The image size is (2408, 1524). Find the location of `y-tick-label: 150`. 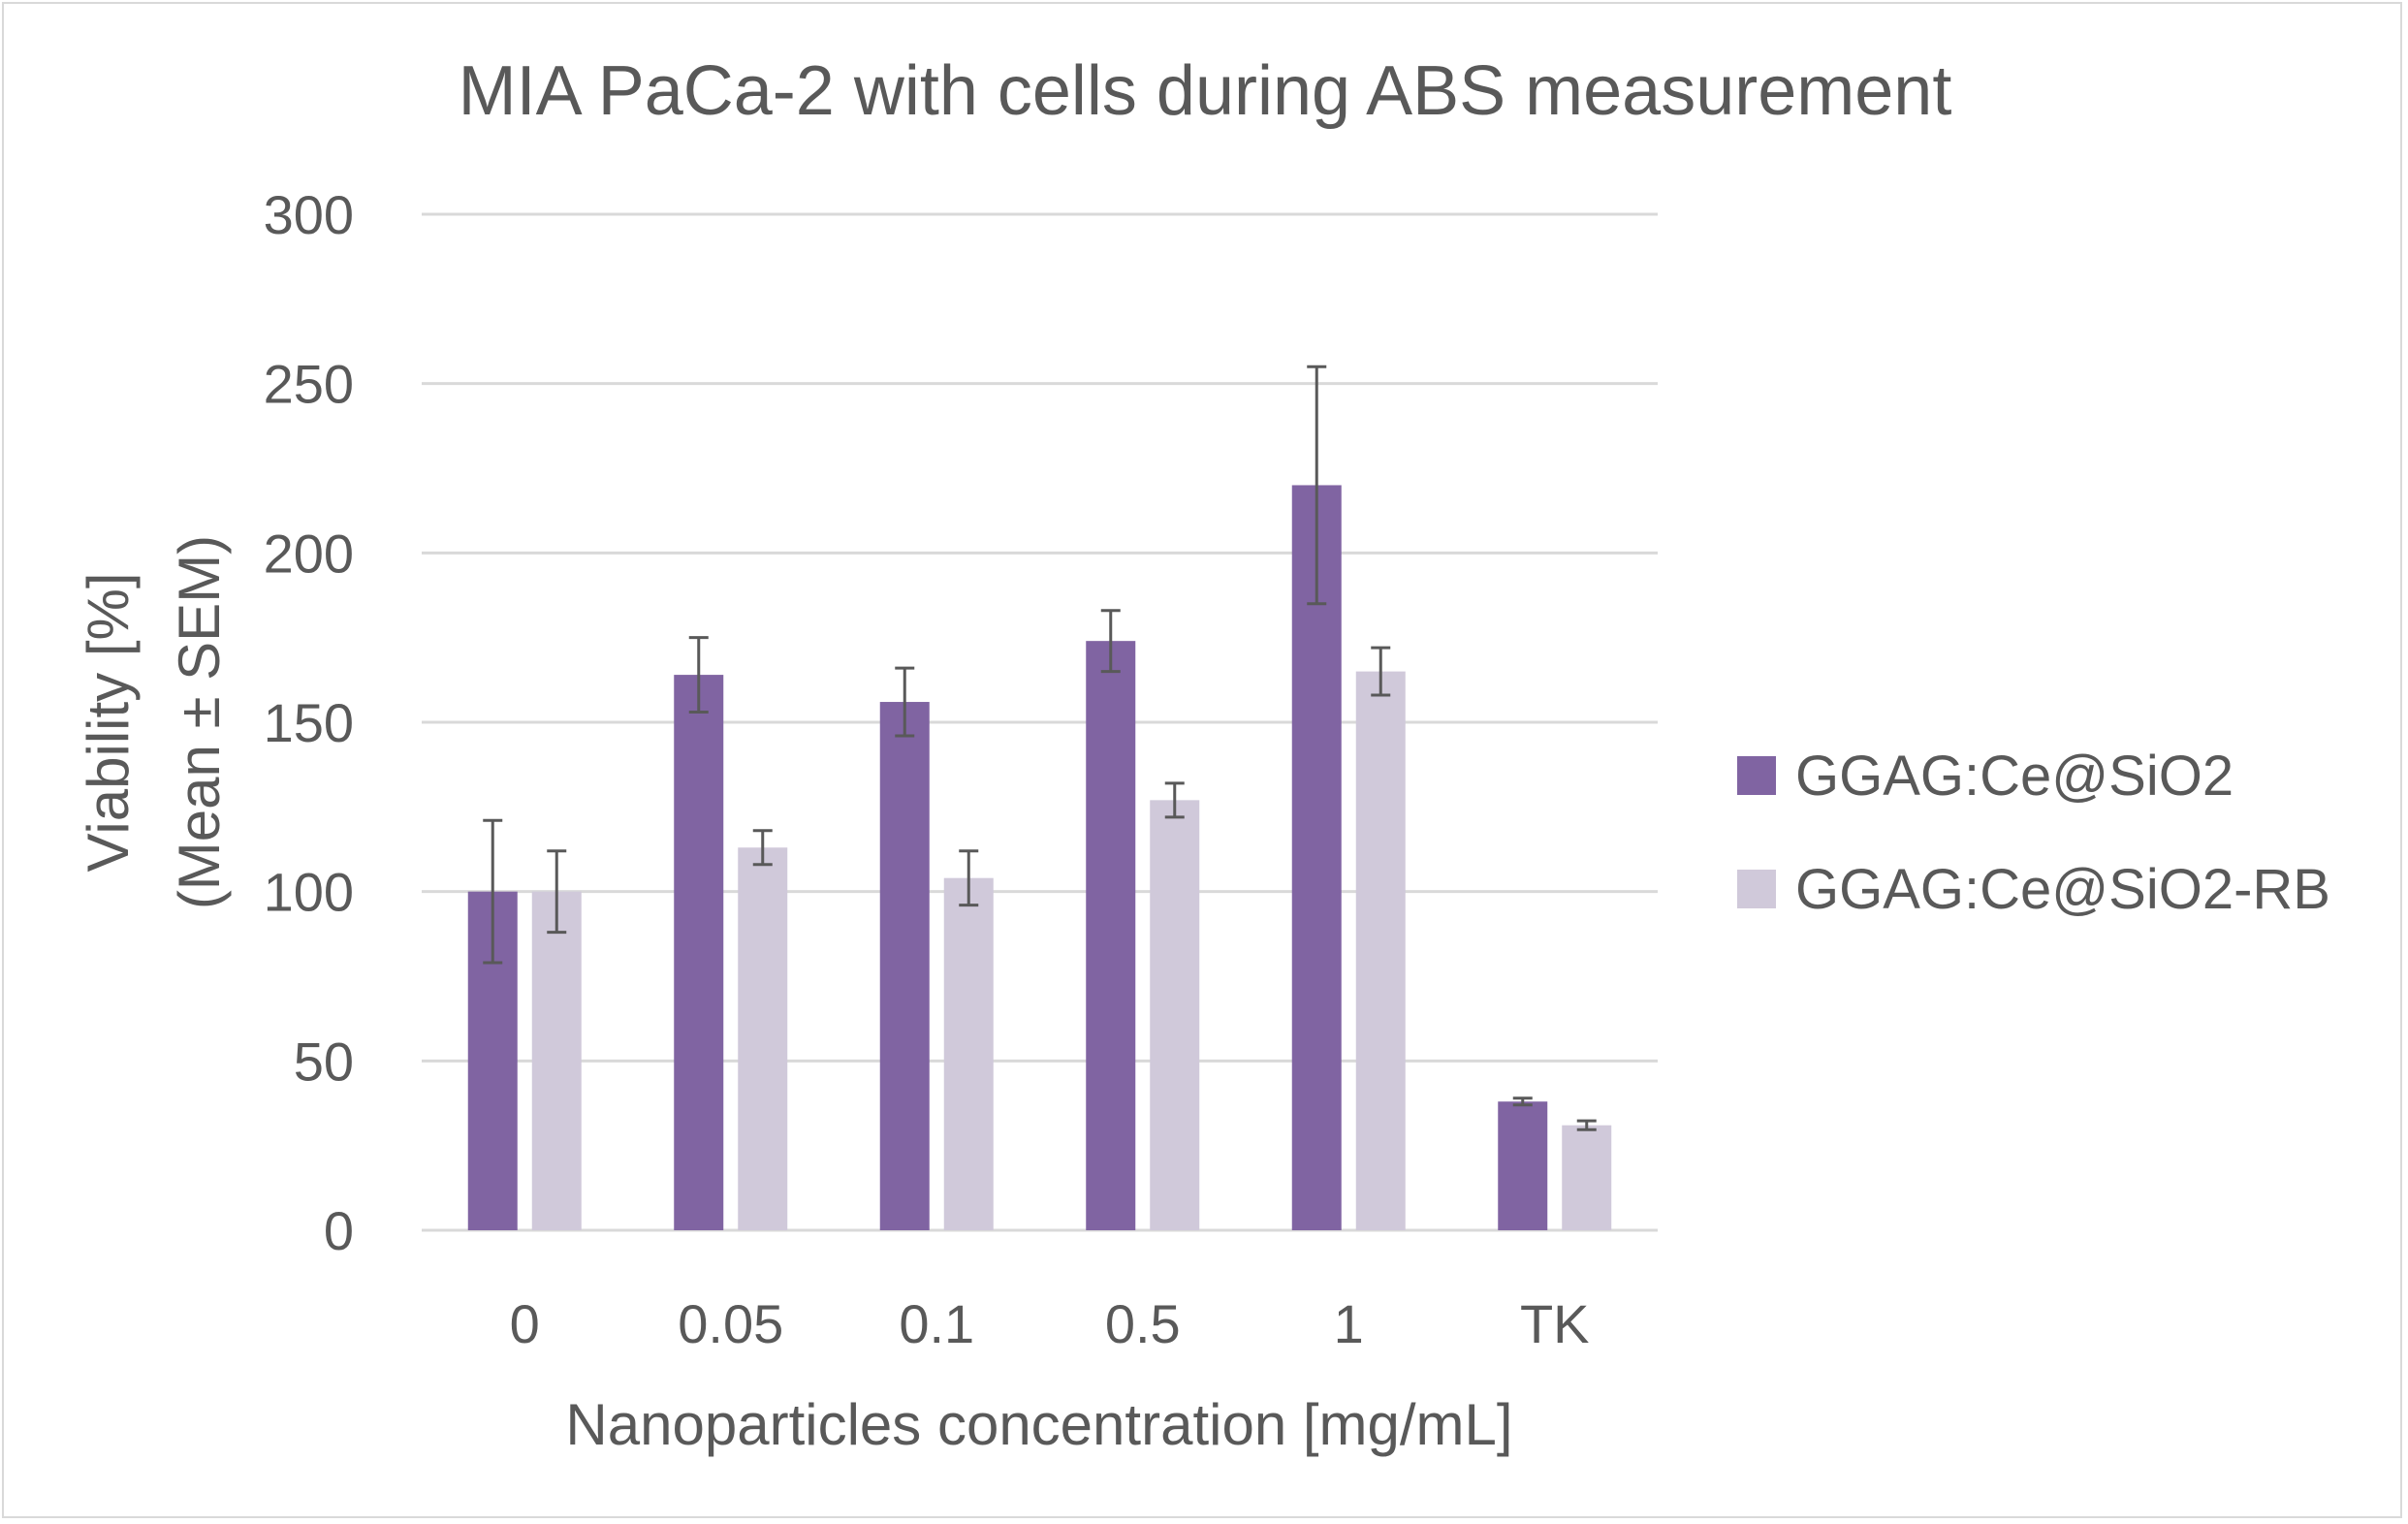

y-tick-label: 150 is located at coordinates (309, 722).